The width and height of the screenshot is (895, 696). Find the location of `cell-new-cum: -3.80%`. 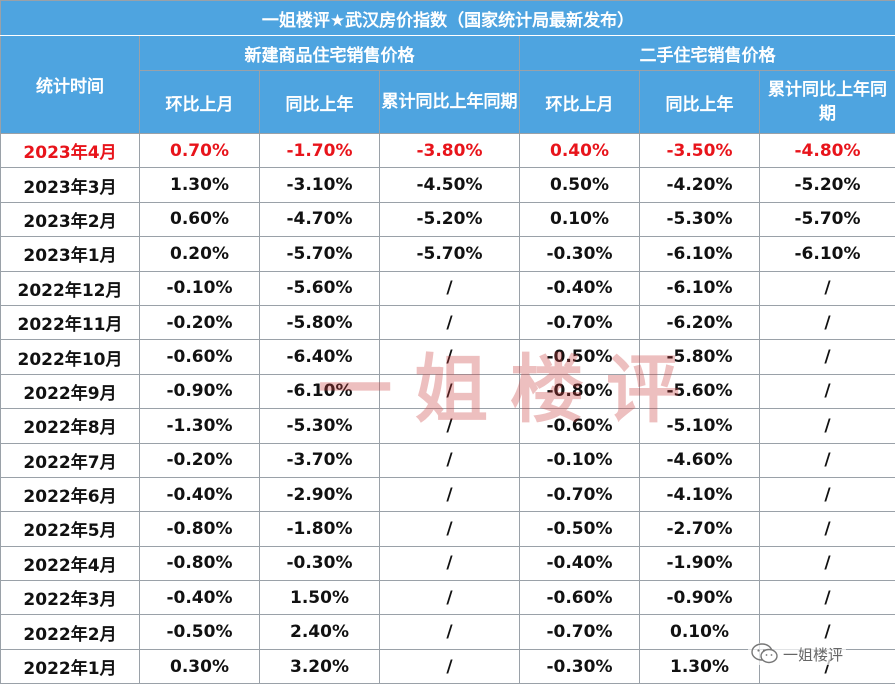

cell-new-cum: -3.80% is located at coordinates (449, 150).